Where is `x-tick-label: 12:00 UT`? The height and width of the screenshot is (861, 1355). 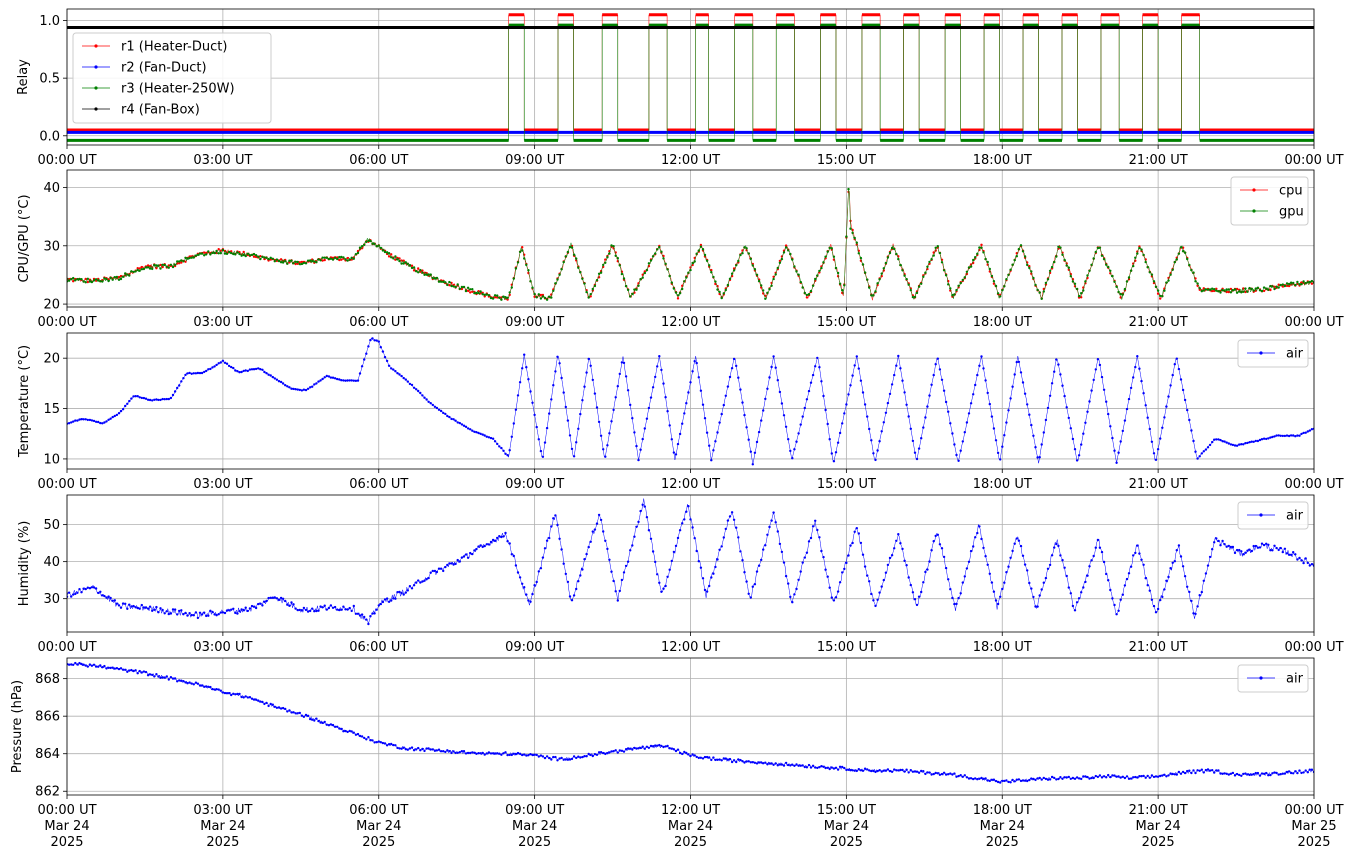 x-tick-label: 12:00 UT is located at coordinates (690, 160).